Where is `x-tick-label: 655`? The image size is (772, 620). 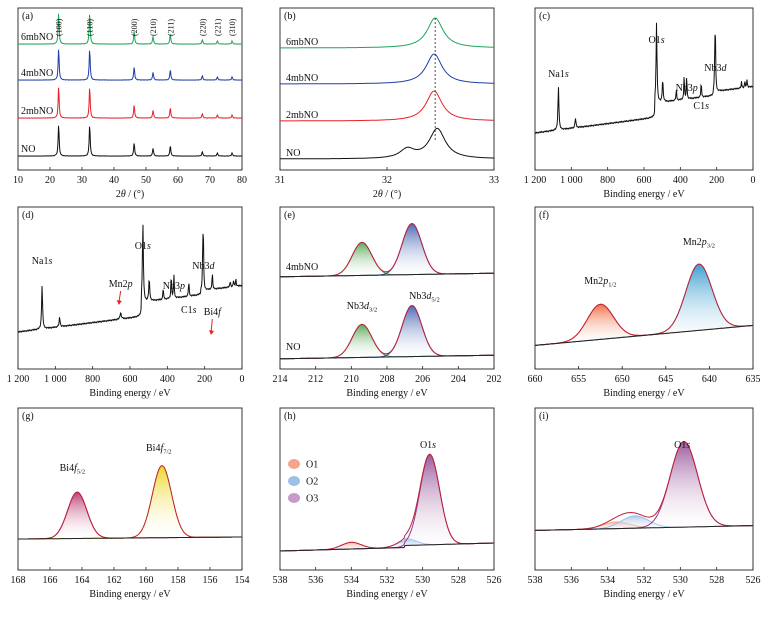
x-tick-label: 655 is located at coordinates (578, 379).